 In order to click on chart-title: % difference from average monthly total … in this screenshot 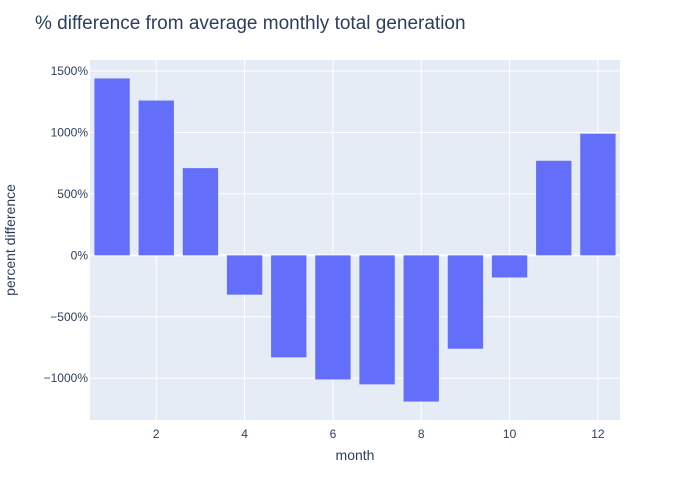, I will do `click(250, 23)`.